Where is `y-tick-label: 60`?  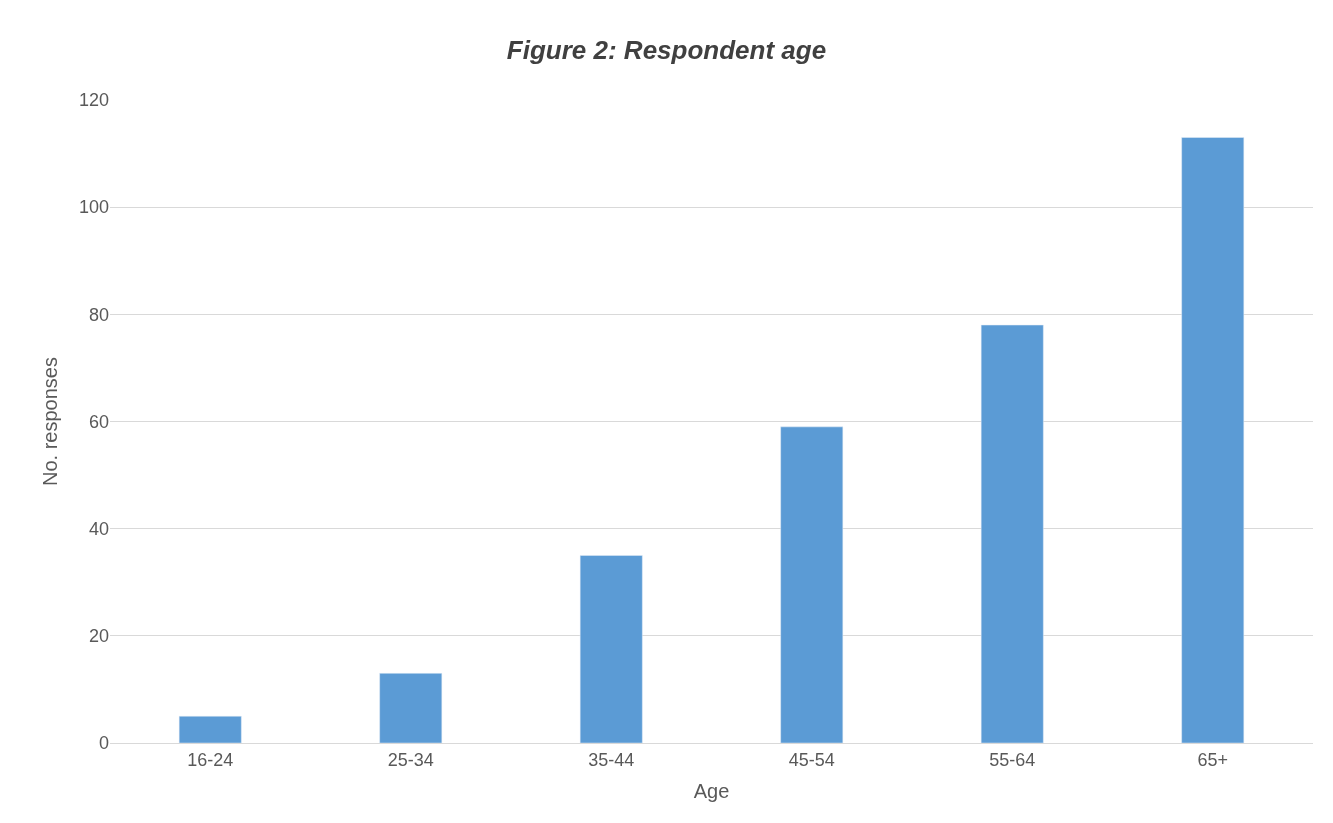 y-tick-label: 60 is located at coordinates (98, 421).